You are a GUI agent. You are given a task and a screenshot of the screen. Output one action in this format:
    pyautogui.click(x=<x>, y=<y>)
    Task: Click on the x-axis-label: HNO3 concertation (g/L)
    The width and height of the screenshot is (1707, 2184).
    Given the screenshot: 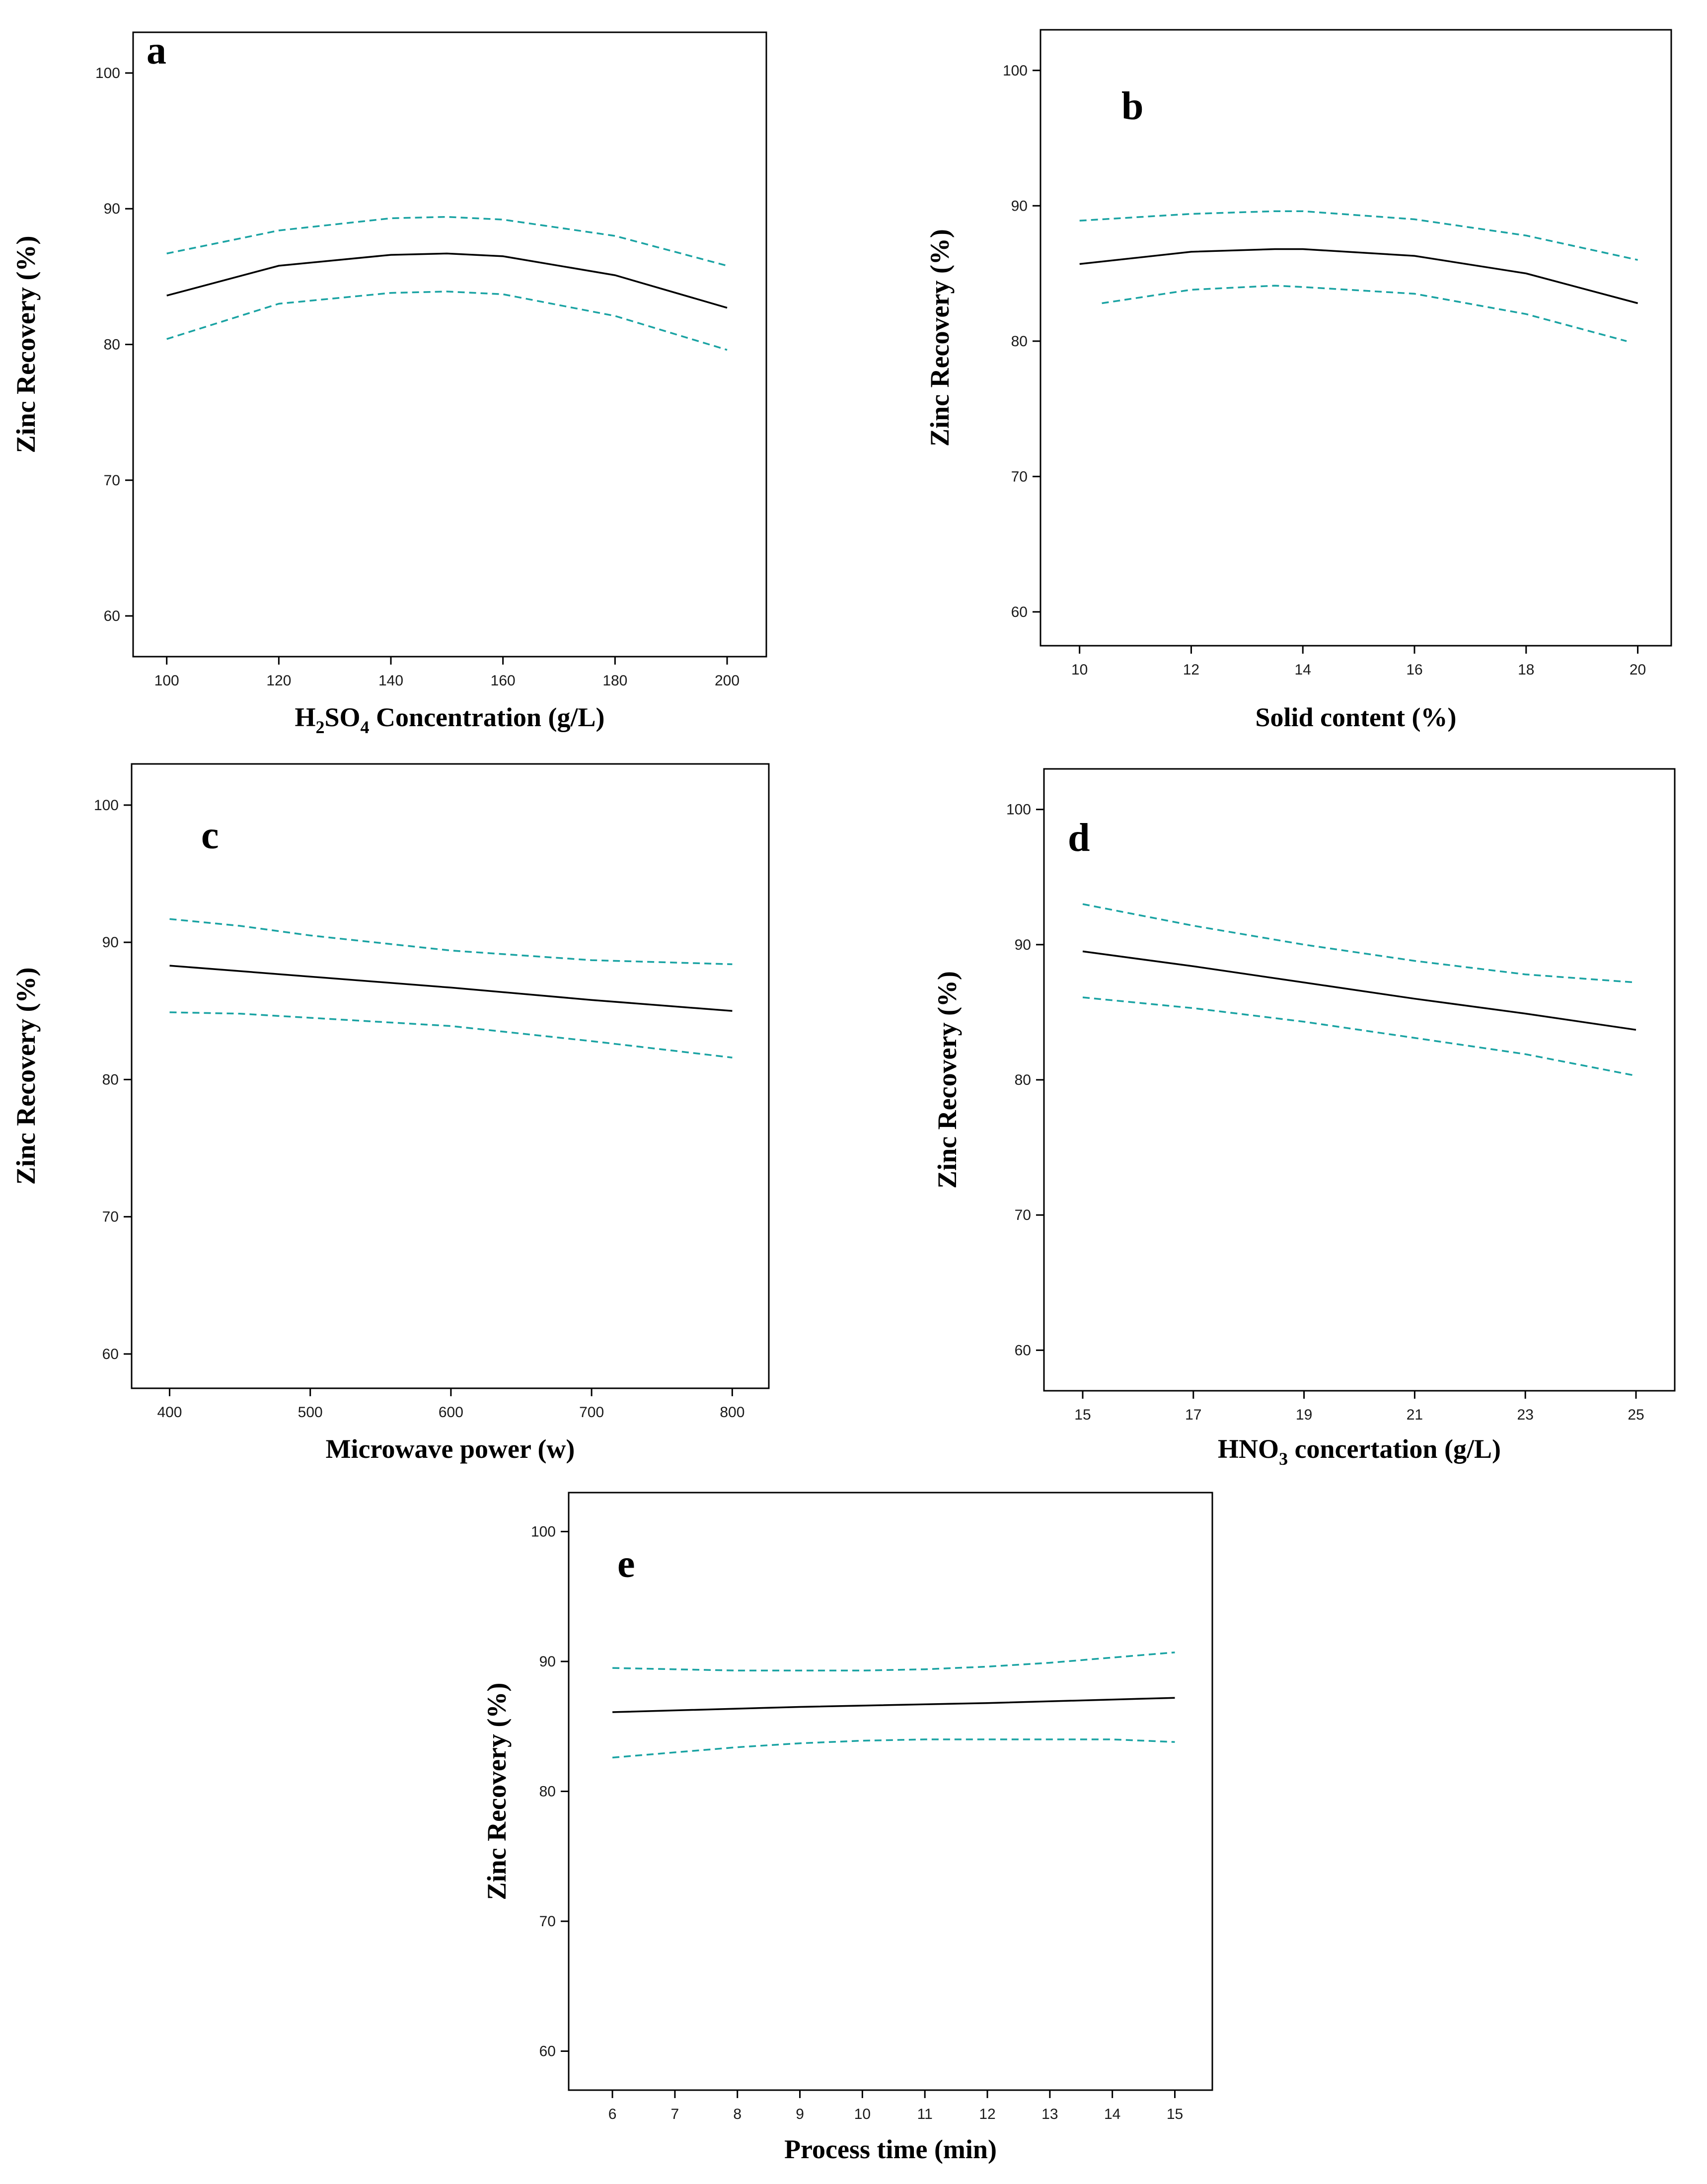 What is the action you would take?
    pyautogui.click(x=1359, y=1451)
    